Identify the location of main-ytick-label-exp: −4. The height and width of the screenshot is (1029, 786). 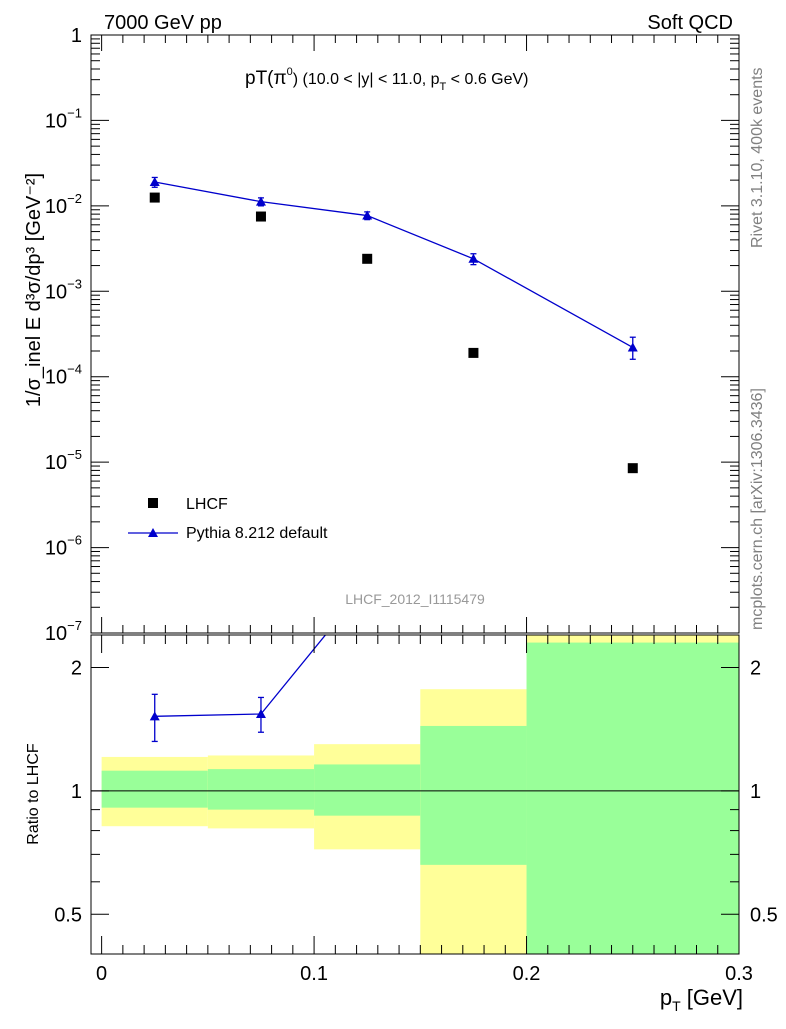
(74, 369).